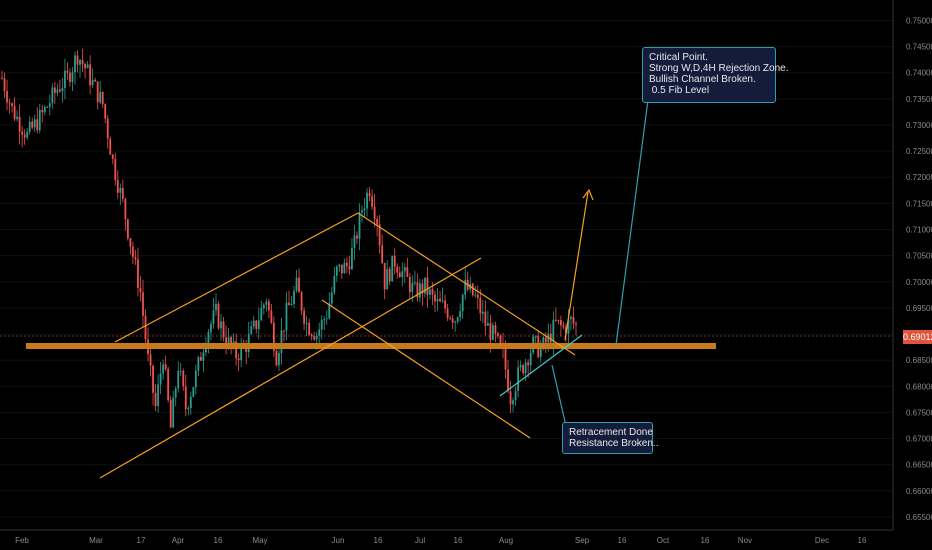 This screenshot has width=932, height=550. What do you see at coordinates (378, 540) in the screenshot?
I see `time-tick-label: 16` at bounding box center [378, 540].